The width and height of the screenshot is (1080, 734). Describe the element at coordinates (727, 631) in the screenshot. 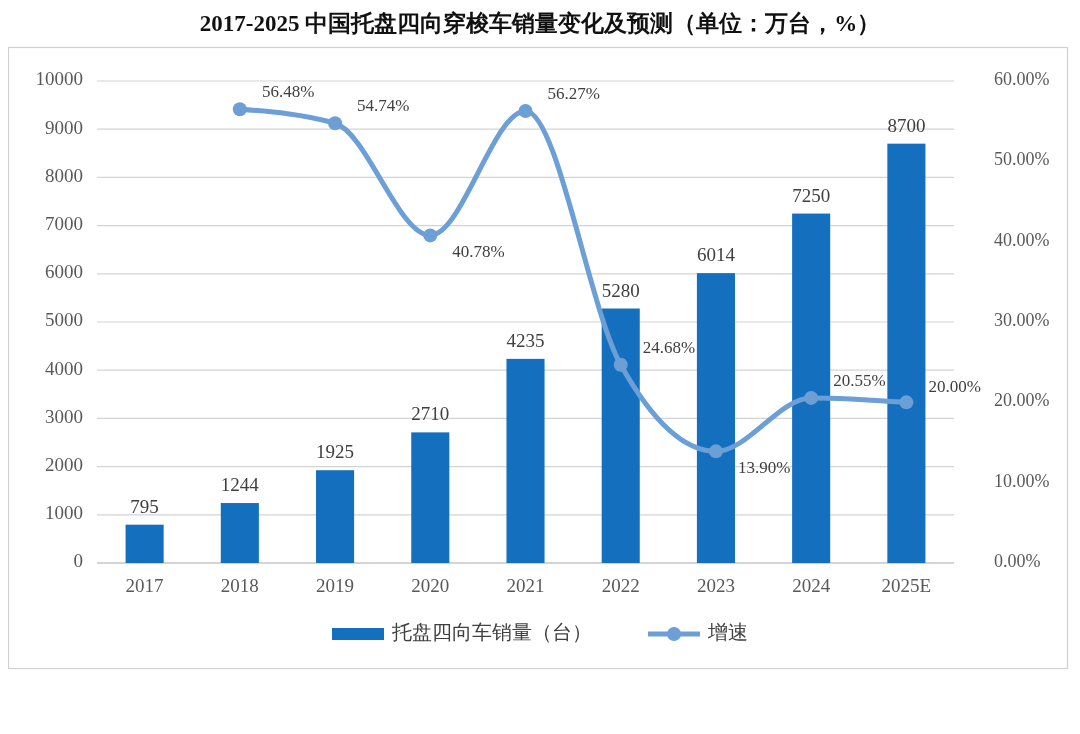

I see `legend-label: 增速` at that location.